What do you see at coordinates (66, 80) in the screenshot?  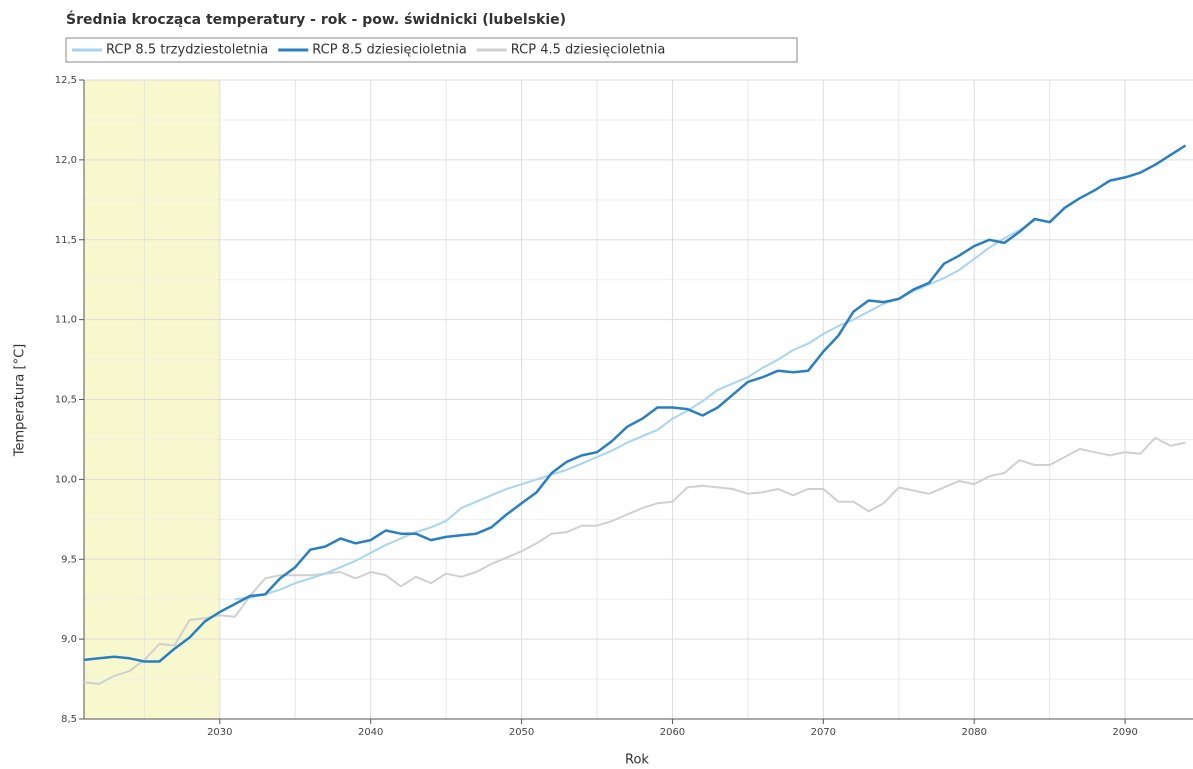 I see `y-tick-label: 12,5` at bounding box center [66, 80].